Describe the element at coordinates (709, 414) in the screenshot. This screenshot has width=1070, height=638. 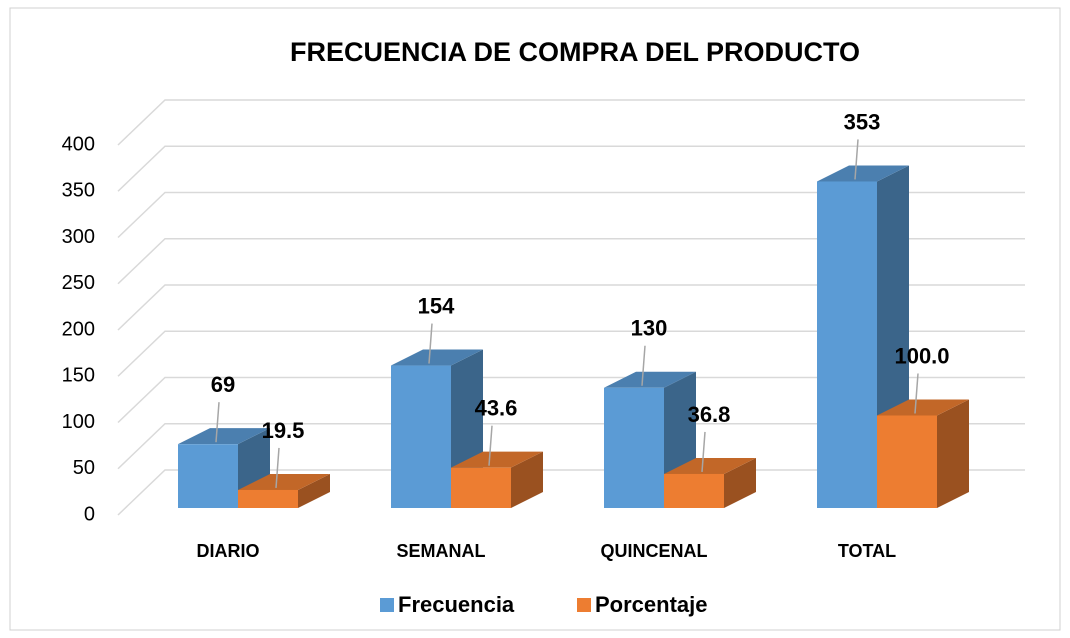
I see `data-label: 36.8` at that location.